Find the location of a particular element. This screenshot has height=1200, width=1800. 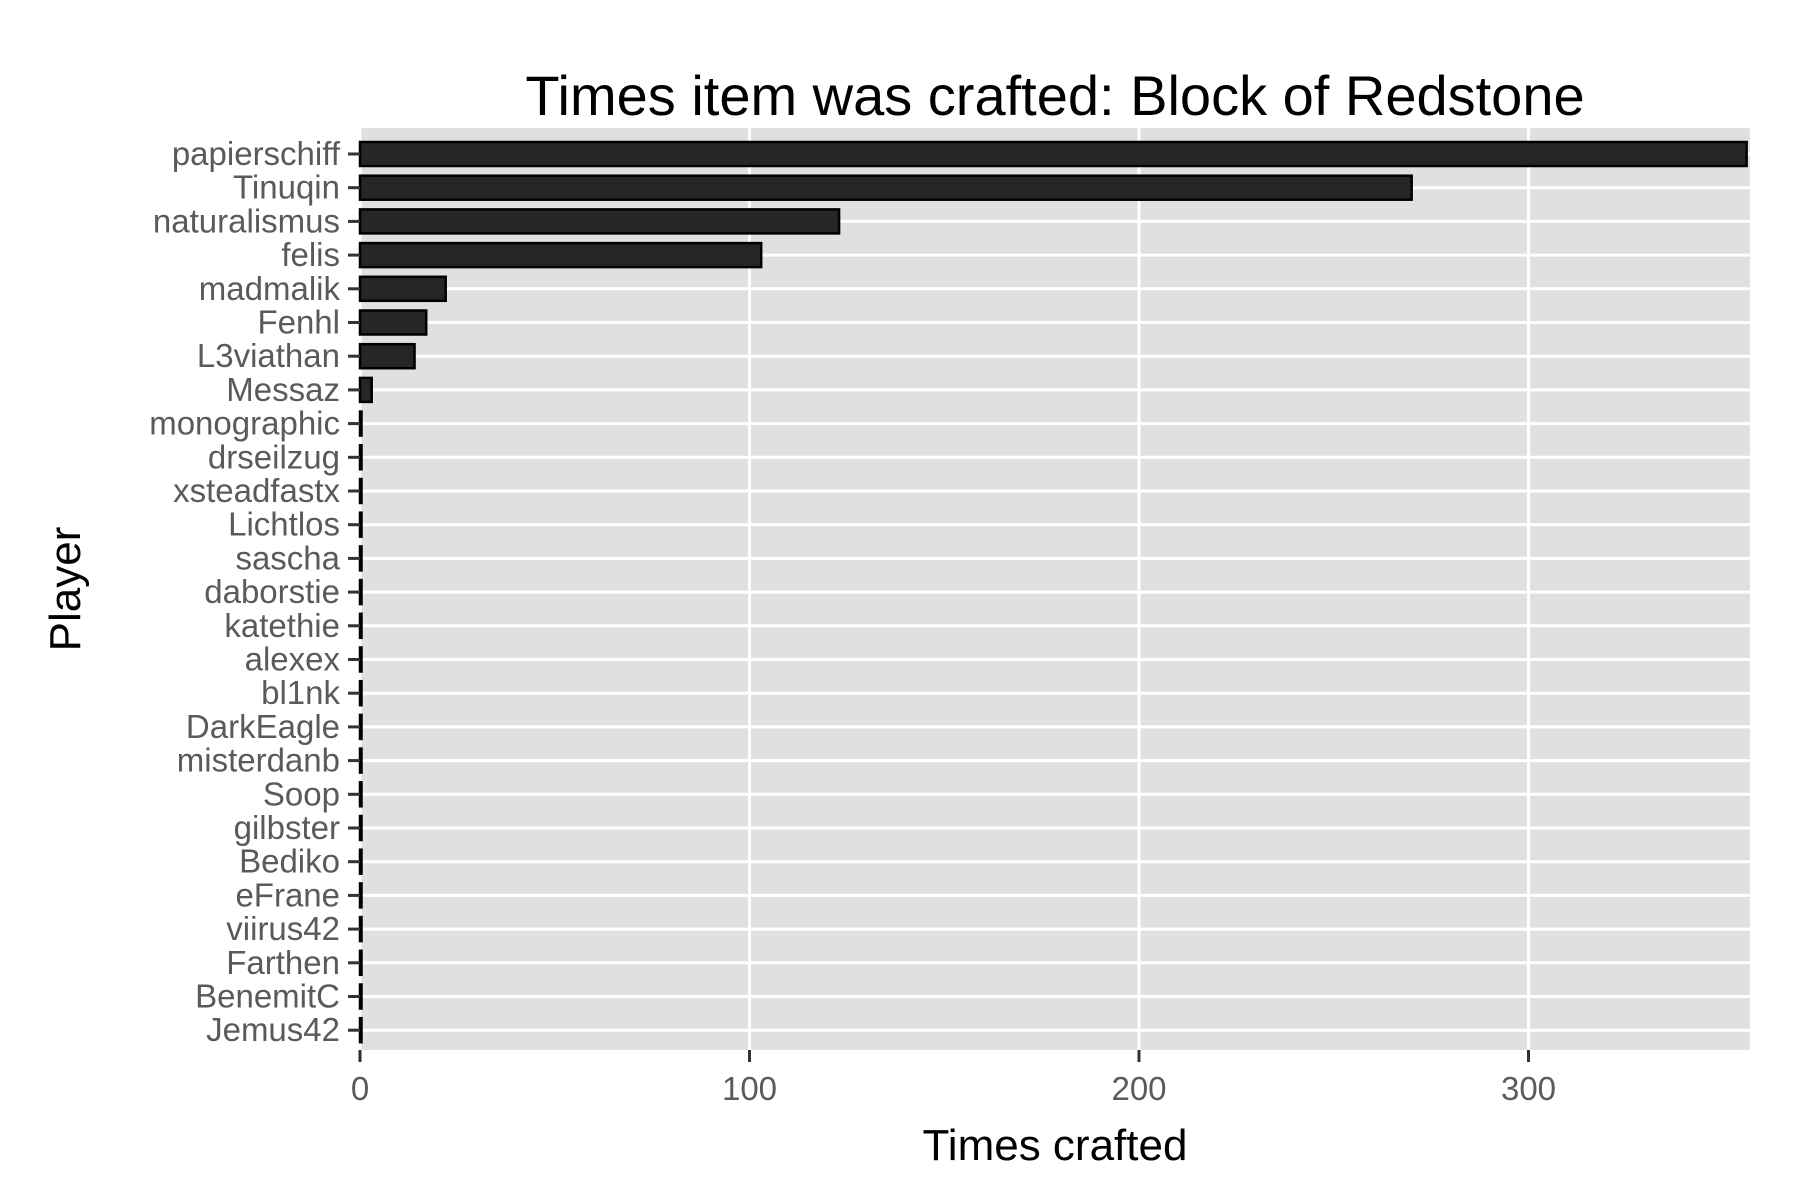

y-tick-label: alexex is located at coordinates (293, 659).